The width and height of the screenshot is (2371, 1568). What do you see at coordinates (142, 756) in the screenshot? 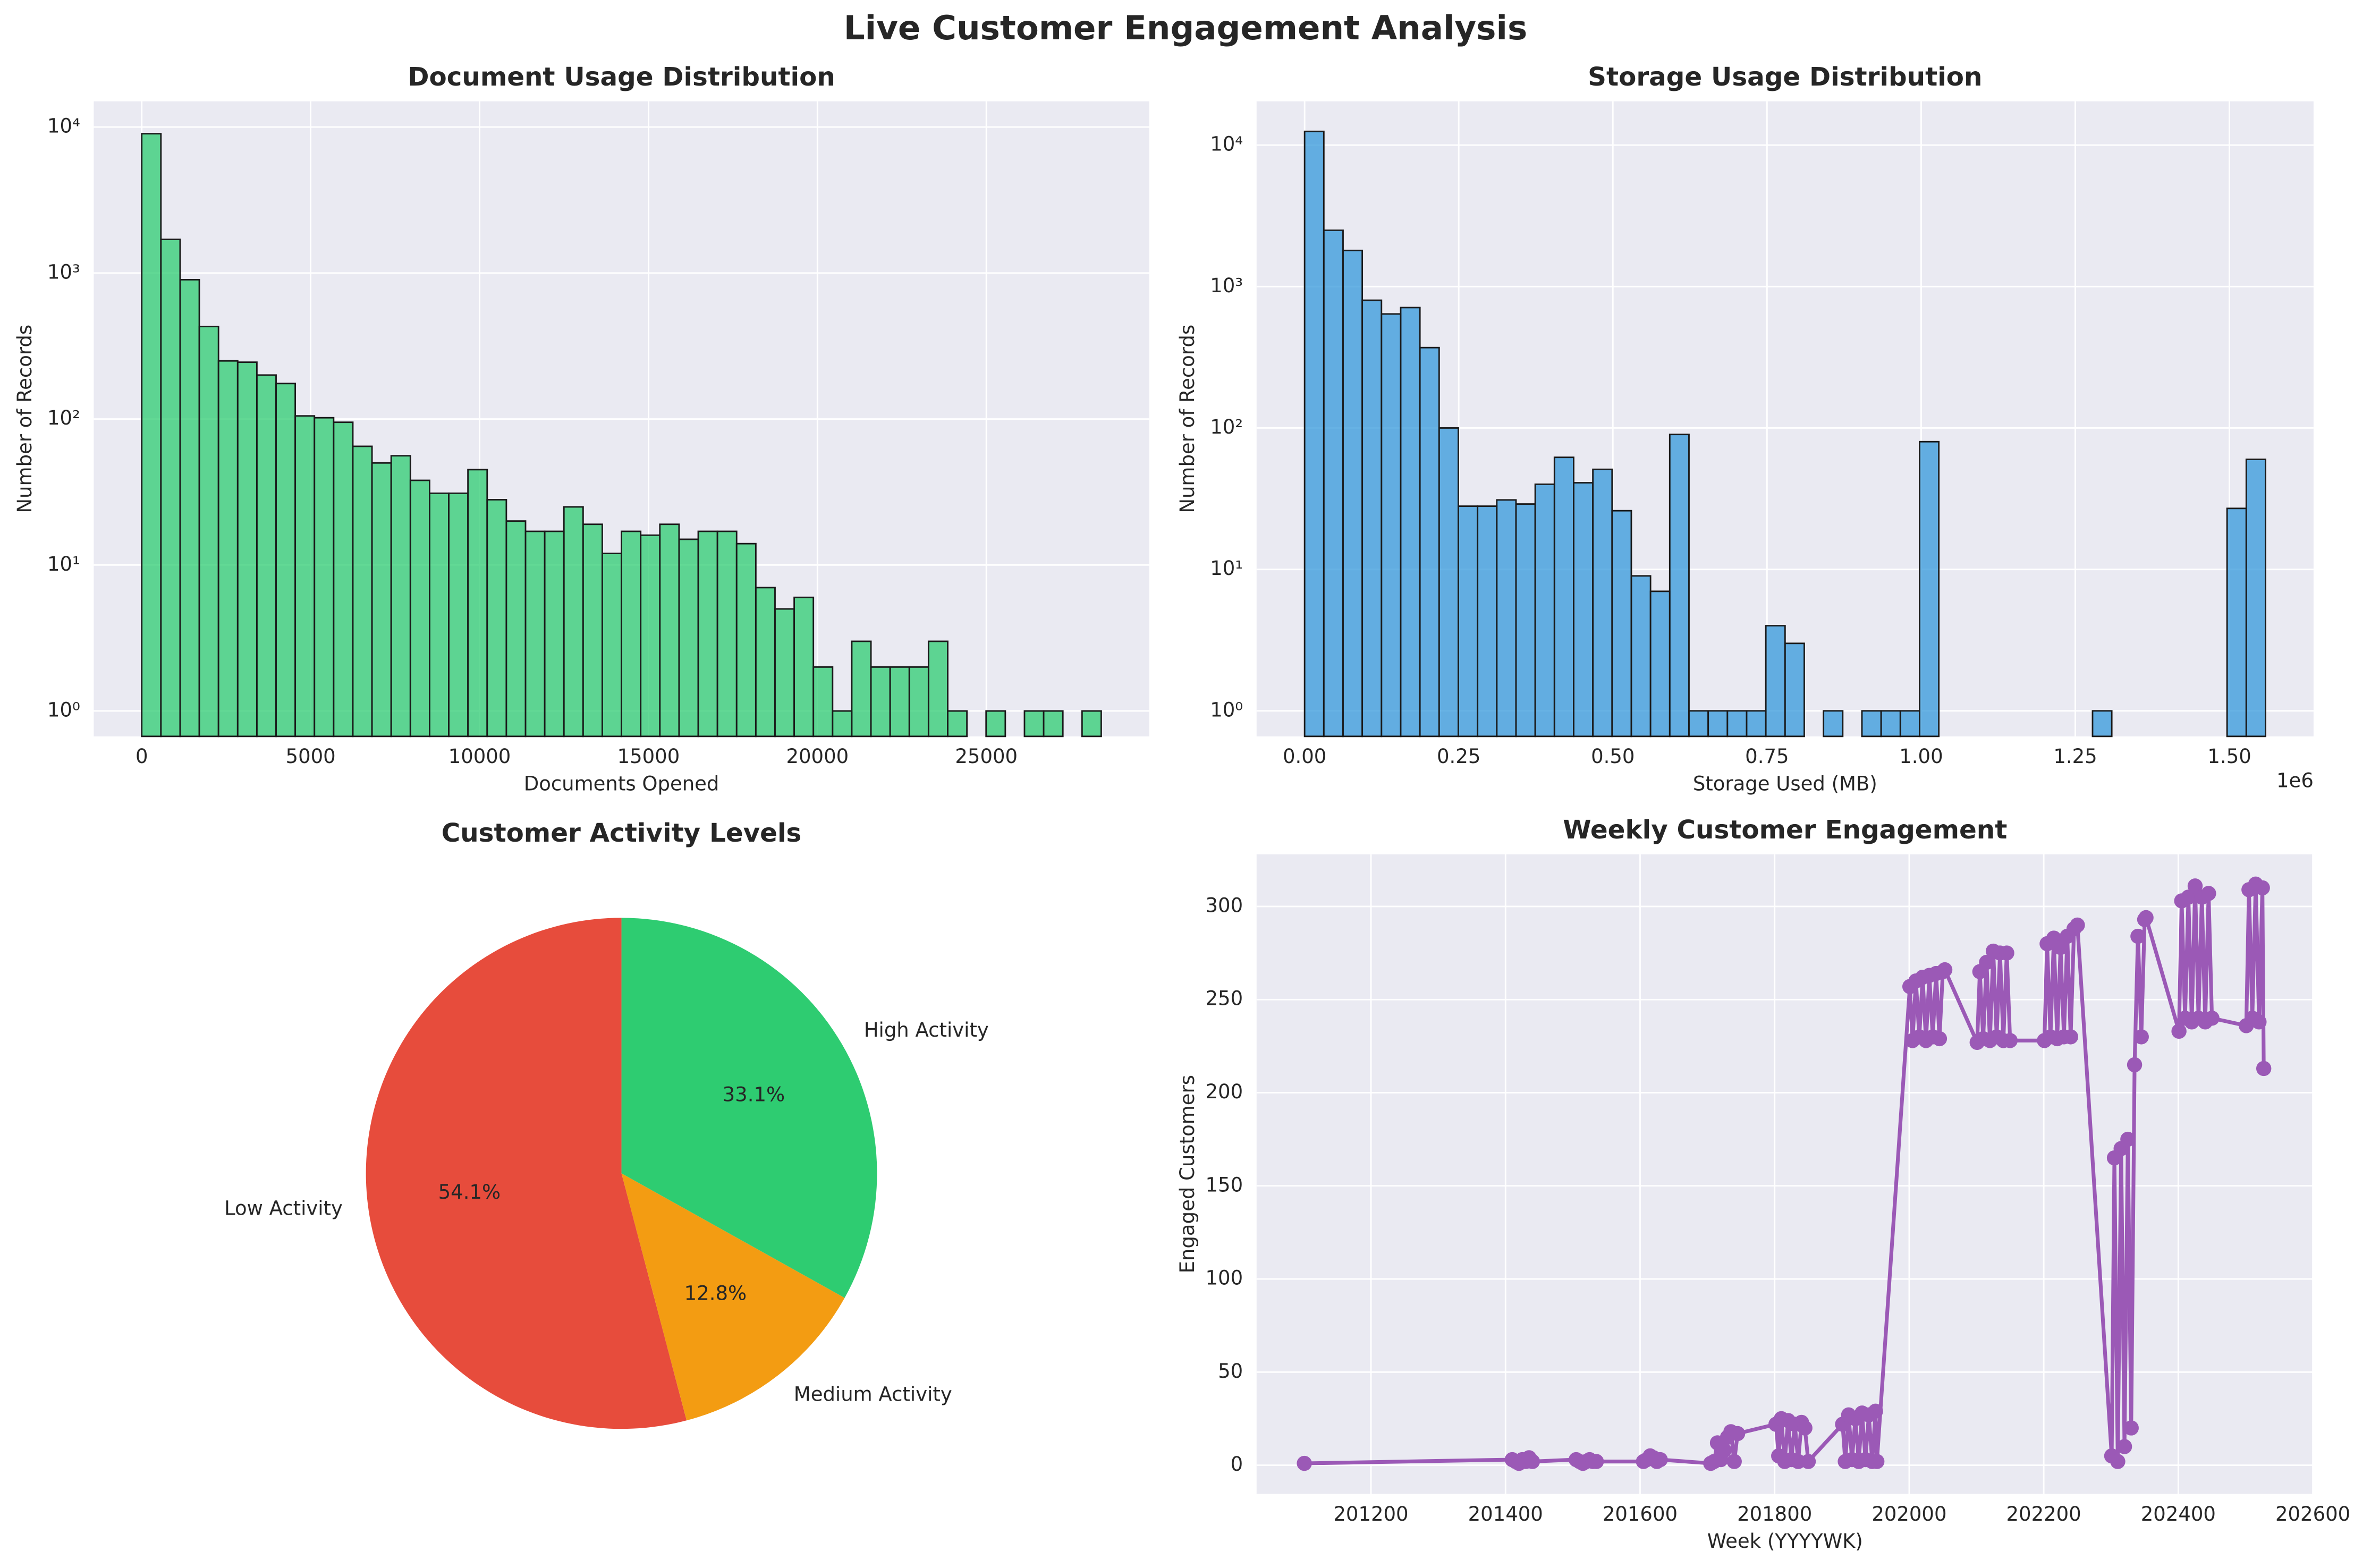
I see `x-tick-label: 0` at bounding box center [142, 756].